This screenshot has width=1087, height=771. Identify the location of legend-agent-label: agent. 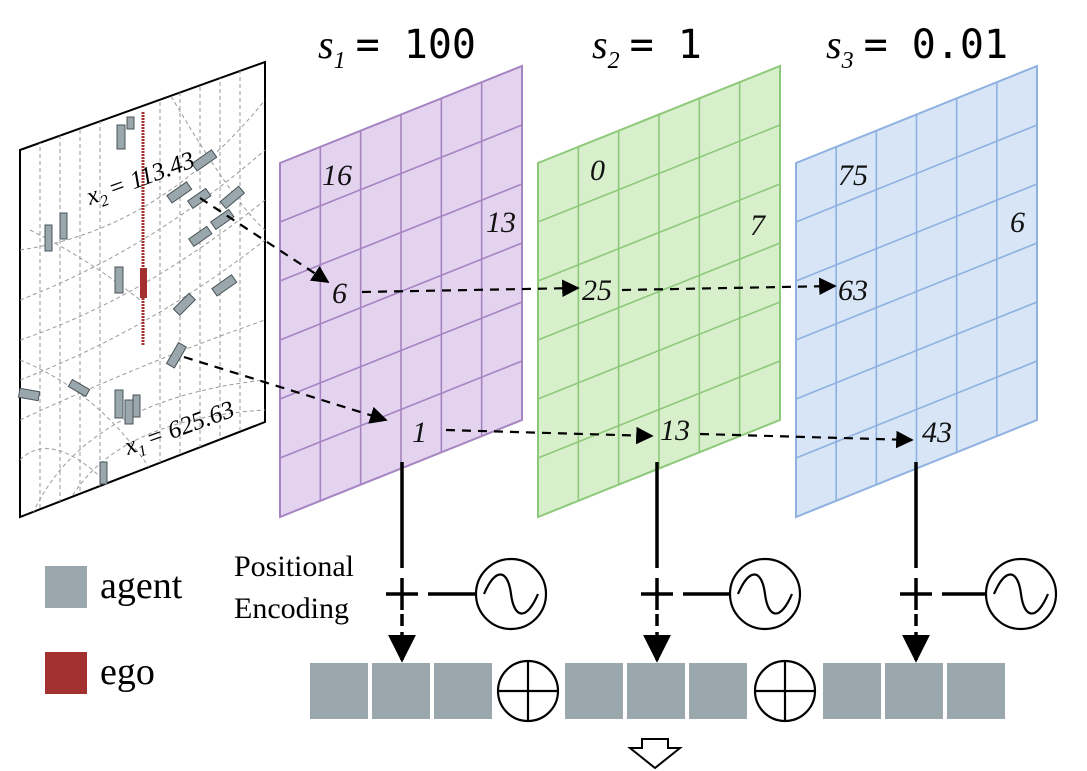
(141, 586).